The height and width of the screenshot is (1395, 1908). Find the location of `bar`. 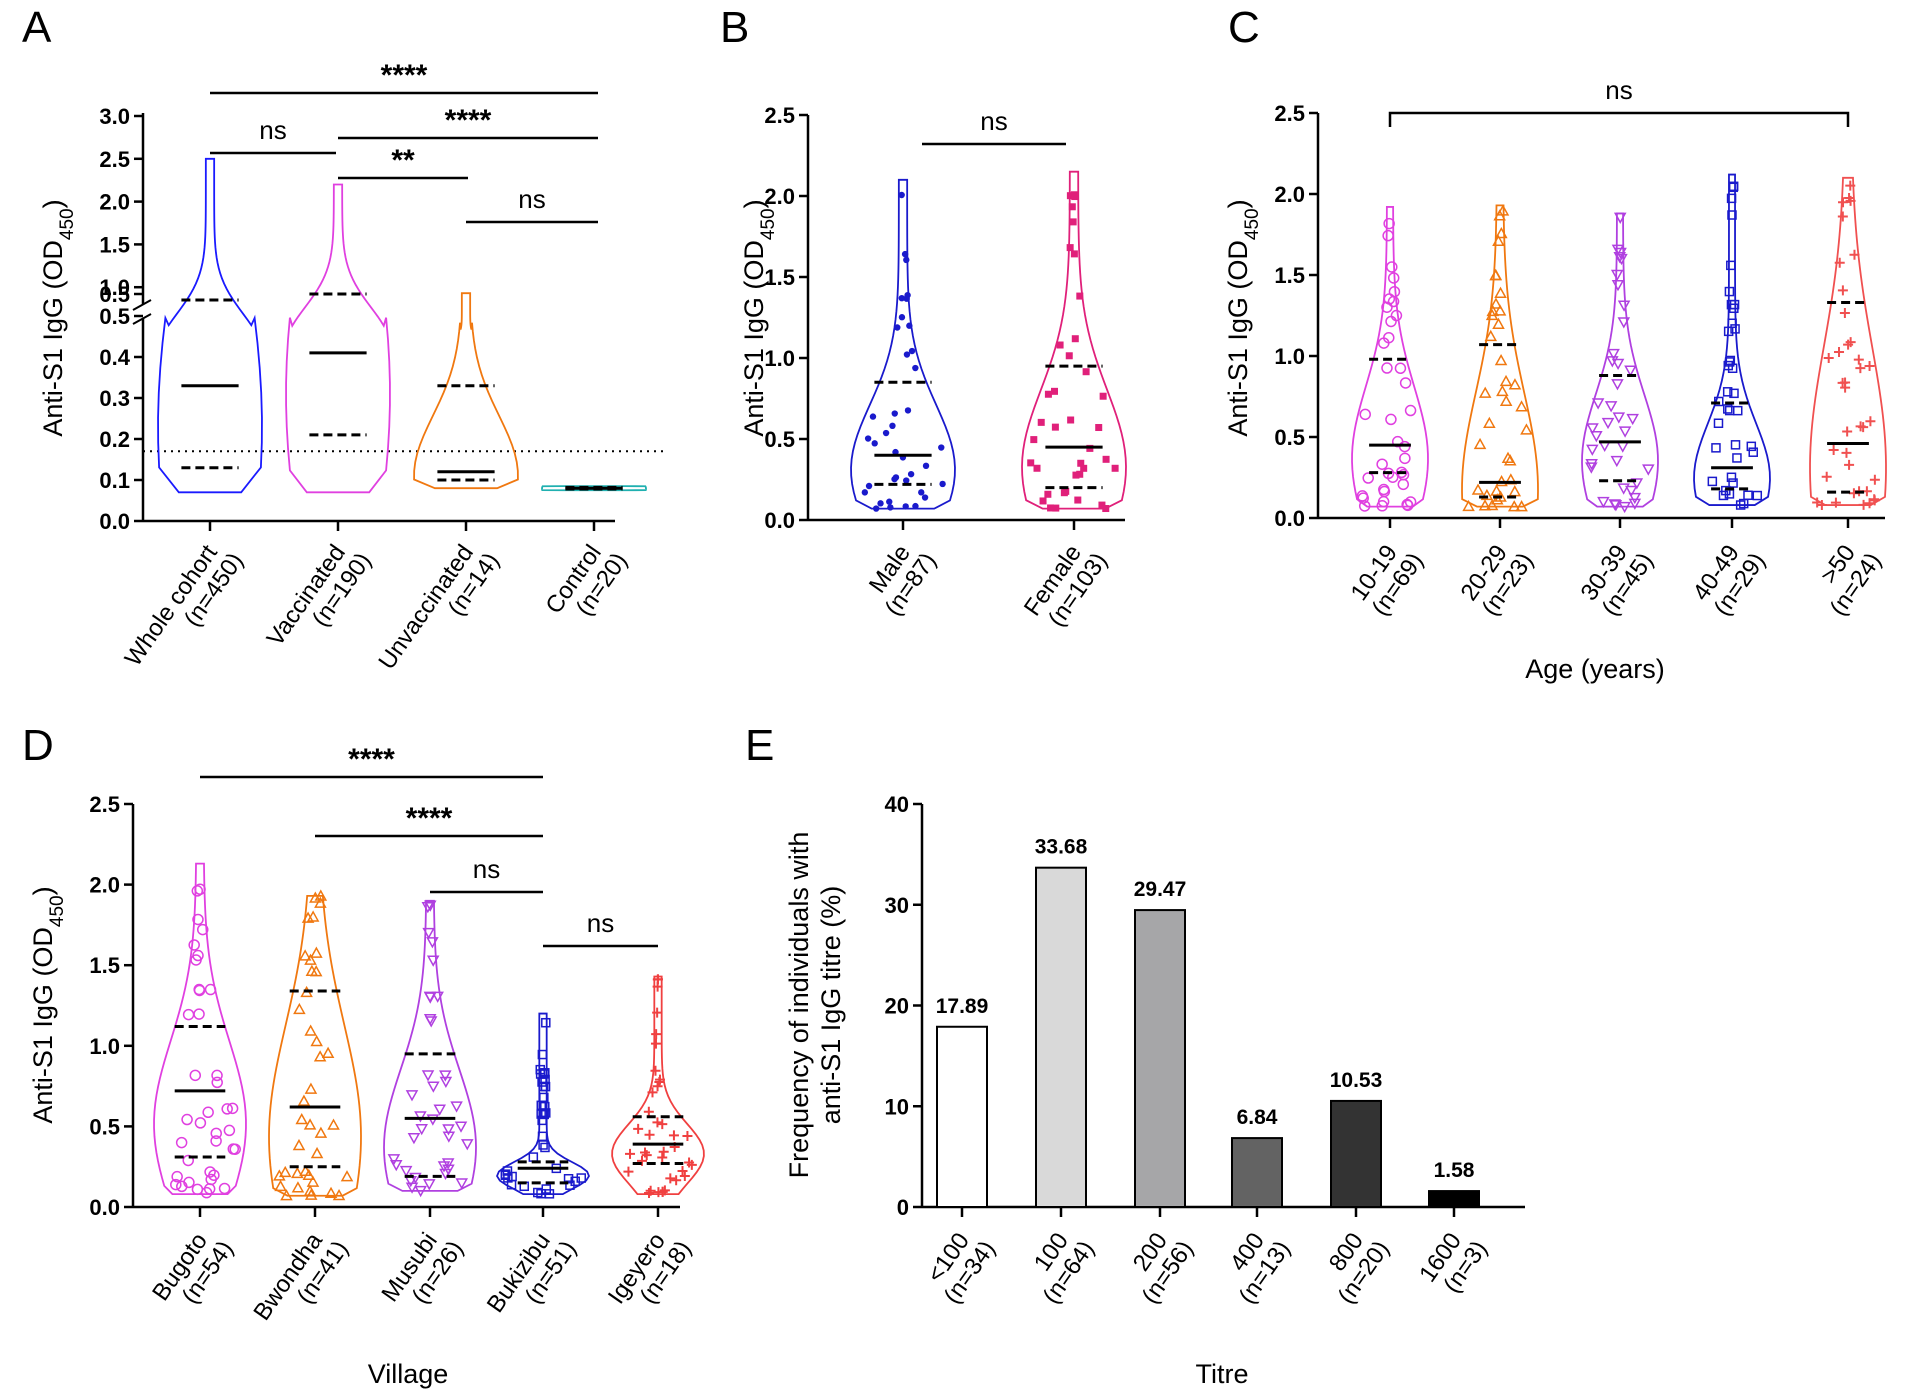

bar is located at coordinates (1160, 1058).